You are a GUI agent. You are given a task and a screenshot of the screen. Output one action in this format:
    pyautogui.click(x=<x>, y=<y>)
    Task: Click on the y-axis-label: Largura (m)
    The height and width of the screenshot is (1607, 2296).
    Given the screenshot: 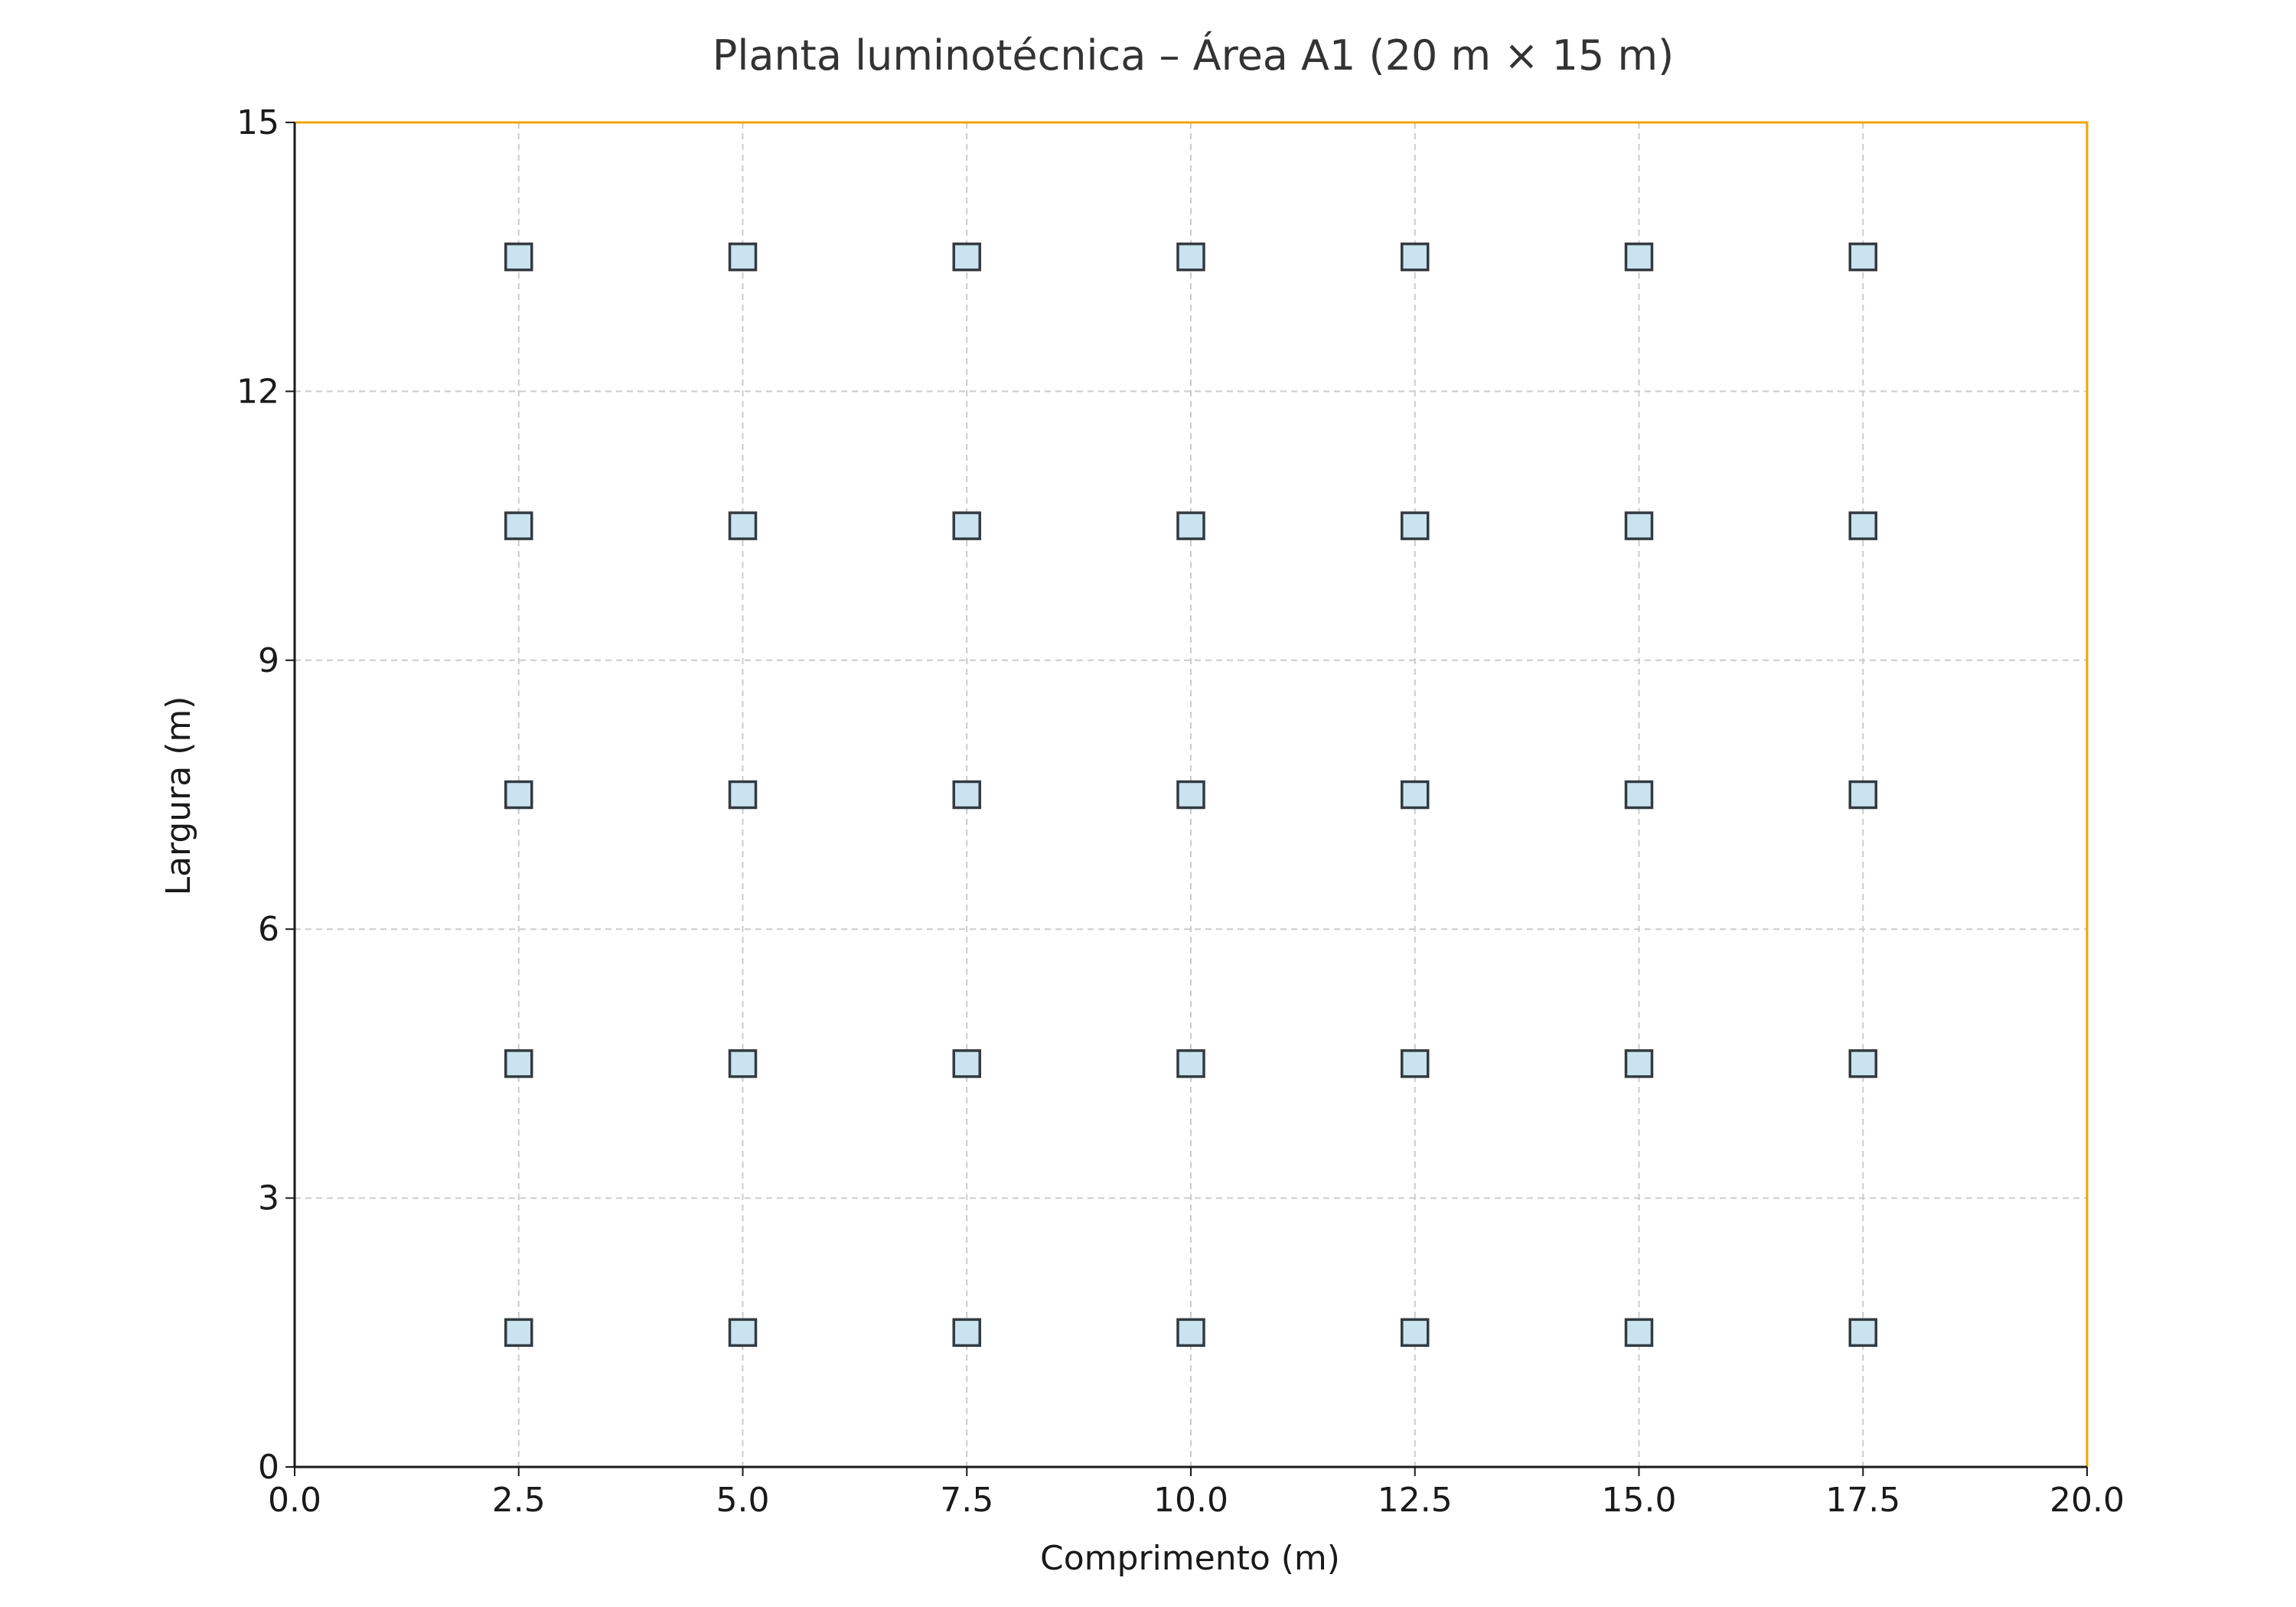 What is the action you would take?
    pyautogui.click(x=178, y=796)
    